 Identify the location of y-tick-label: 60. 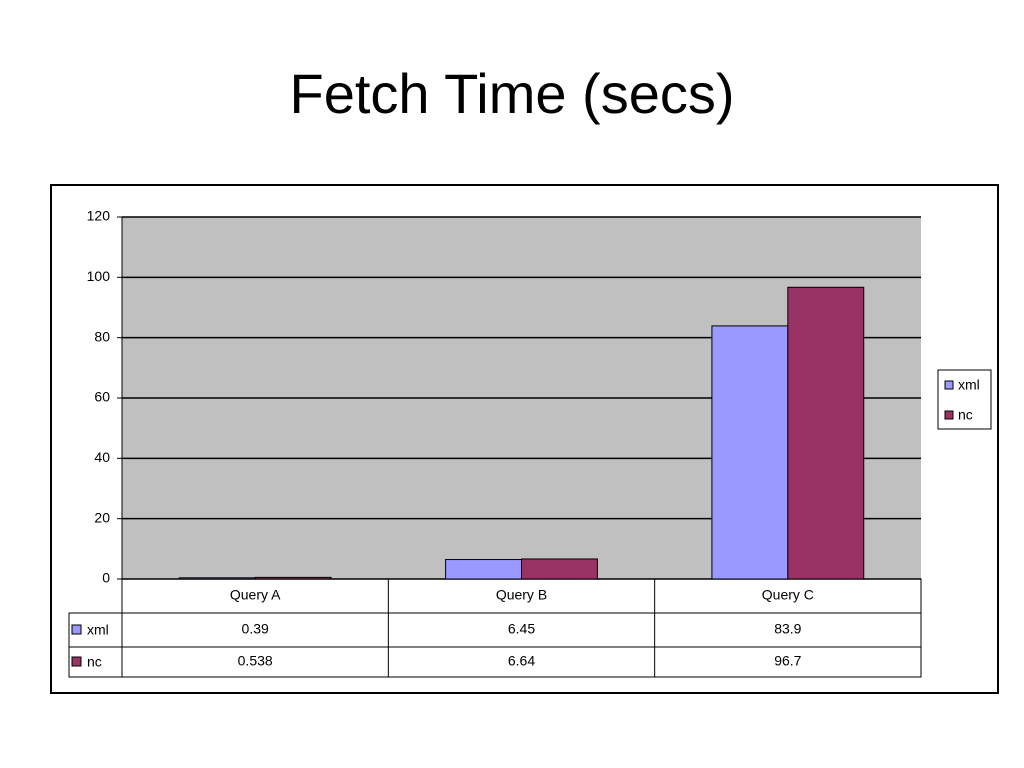
(102, 397).